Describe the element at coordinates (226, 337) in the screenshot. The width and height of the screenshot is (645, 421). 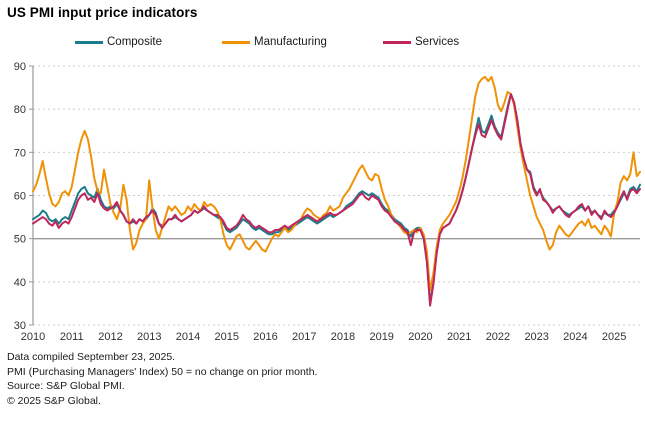
I see `x-tick-label: 2015` at that location.